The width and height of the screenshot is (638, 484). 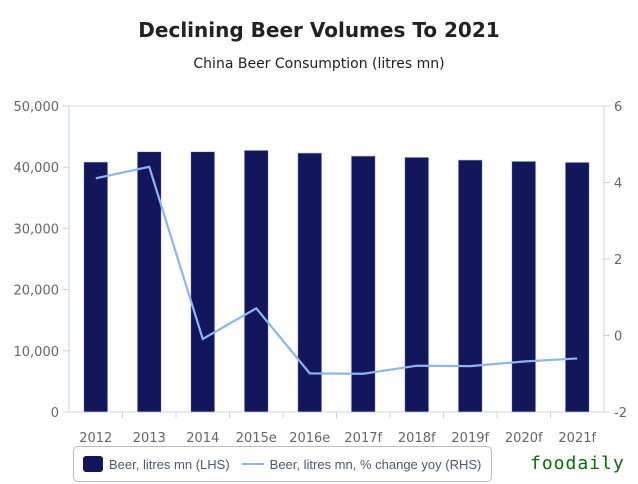 I want to click on x-tick-label: 2020f, so click(x=524, y=438).